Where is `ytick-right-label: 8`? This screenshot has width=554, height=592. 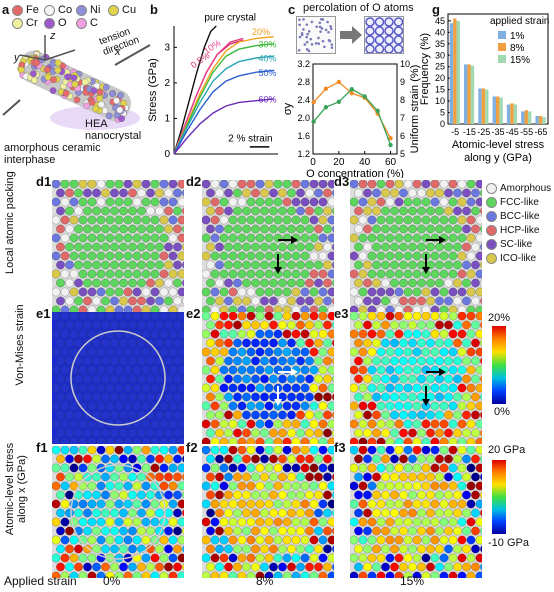 ytick-right-label: 8 is located at coordinates (402, 100).